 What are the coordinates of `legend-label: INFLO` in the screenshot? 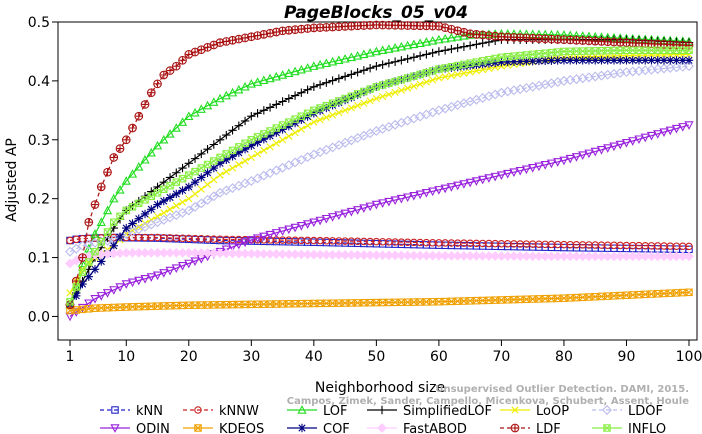 It's located at (647, 428).